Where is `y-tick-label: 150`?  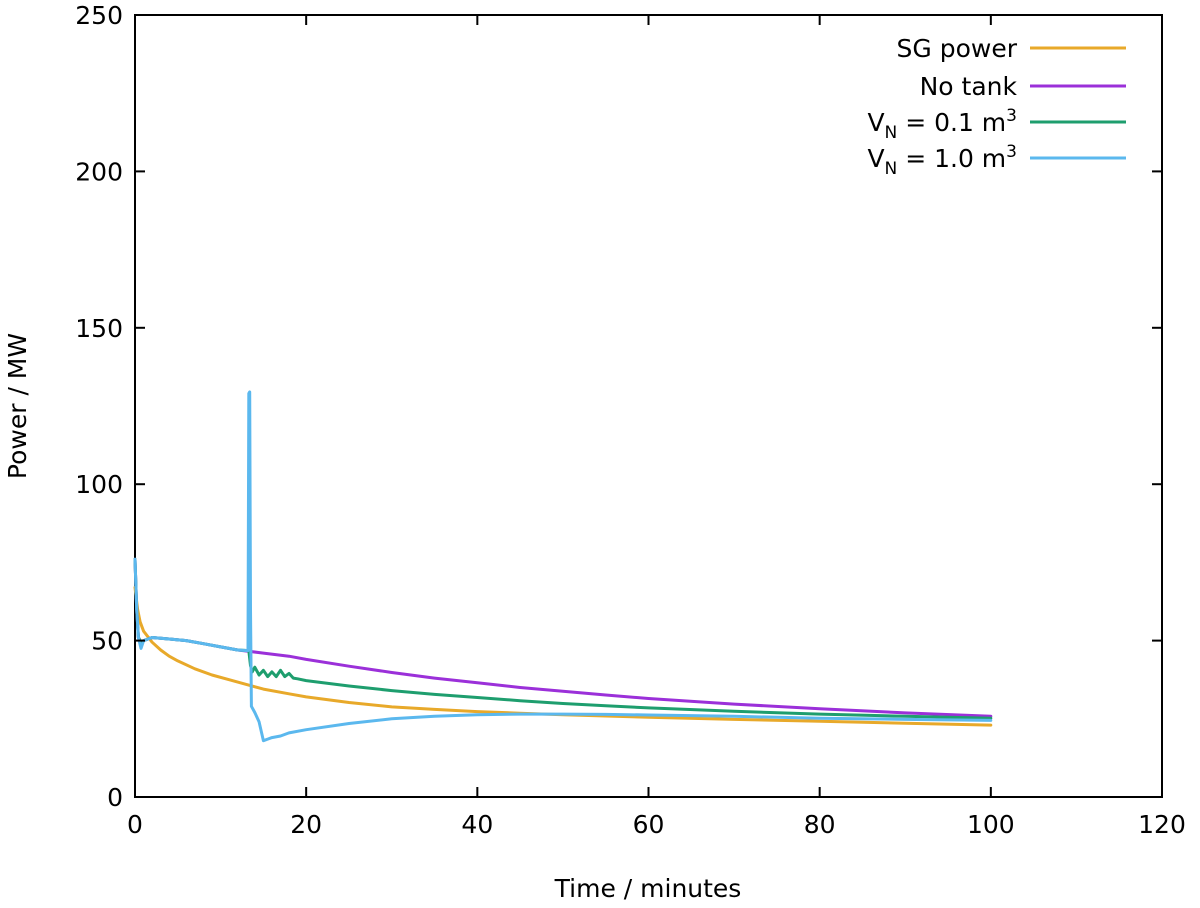
y-tick-label: 150 is located at coordinates (99, 328).